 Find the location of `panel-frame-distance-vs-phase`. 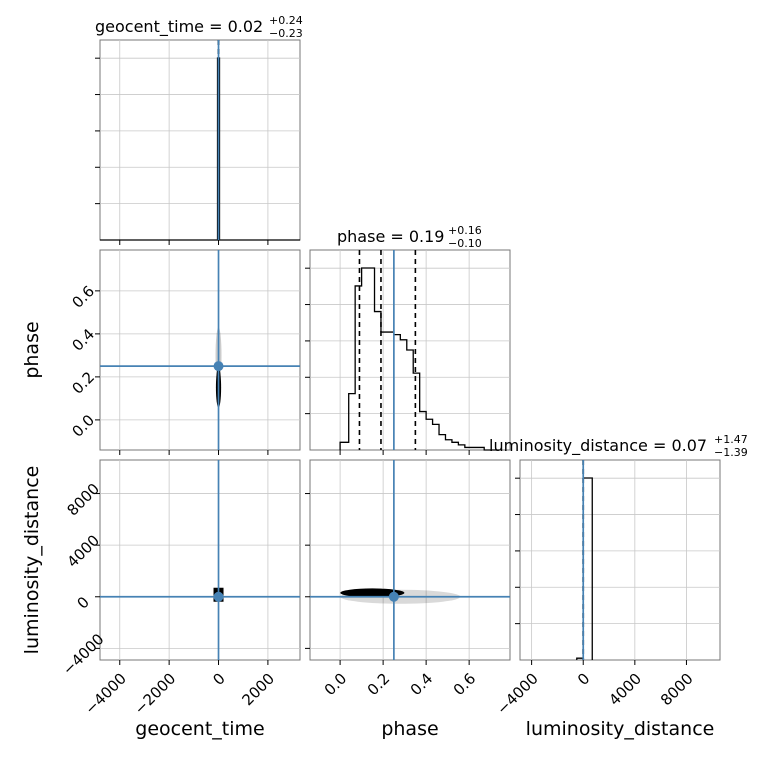

panel-frame-distance-vs-phase is located at coordinates (410, 560).